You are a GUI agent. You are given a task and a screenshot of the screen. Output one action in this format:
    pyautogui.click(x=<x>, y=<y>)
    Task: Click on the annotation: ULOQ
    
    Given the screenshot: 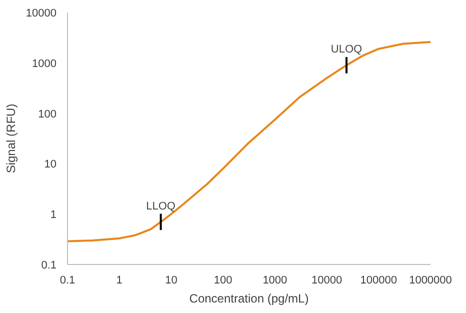 What is the action you would take?
    pyautogui.click(x=346, y=50)
    